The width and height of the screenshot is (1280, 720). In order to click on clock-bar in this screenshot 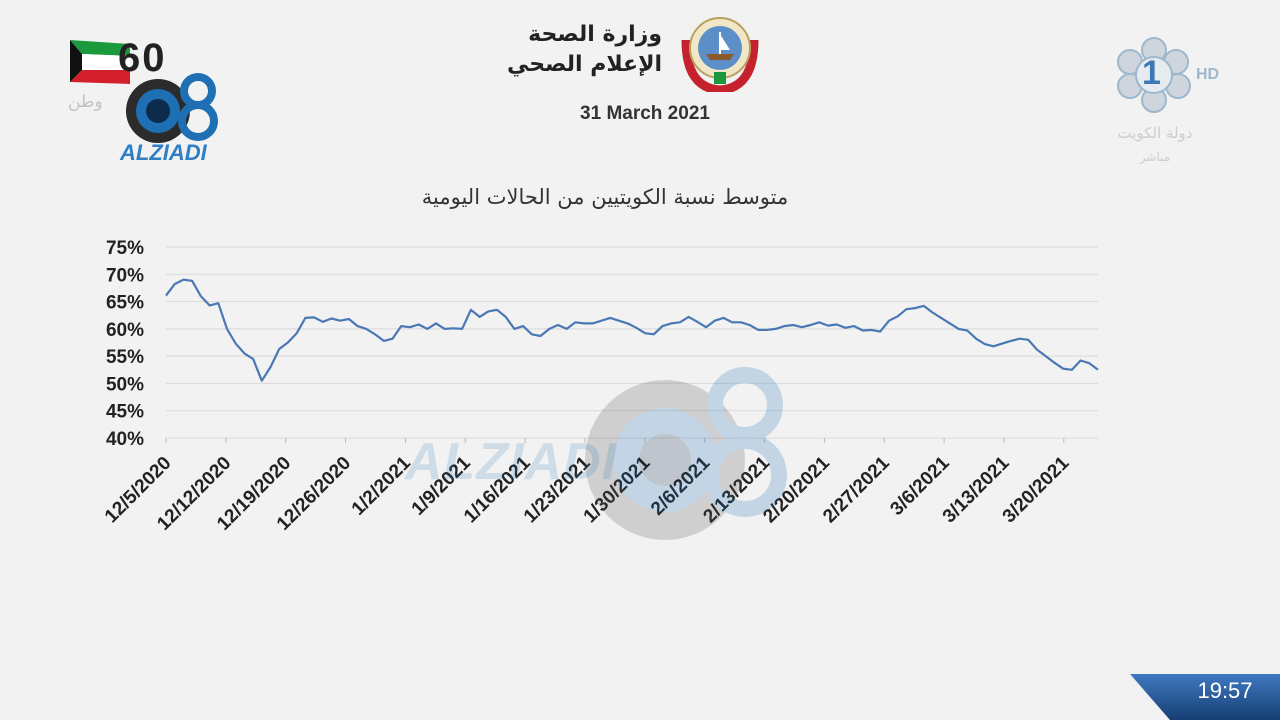, I will do `click(1205, 697)`.